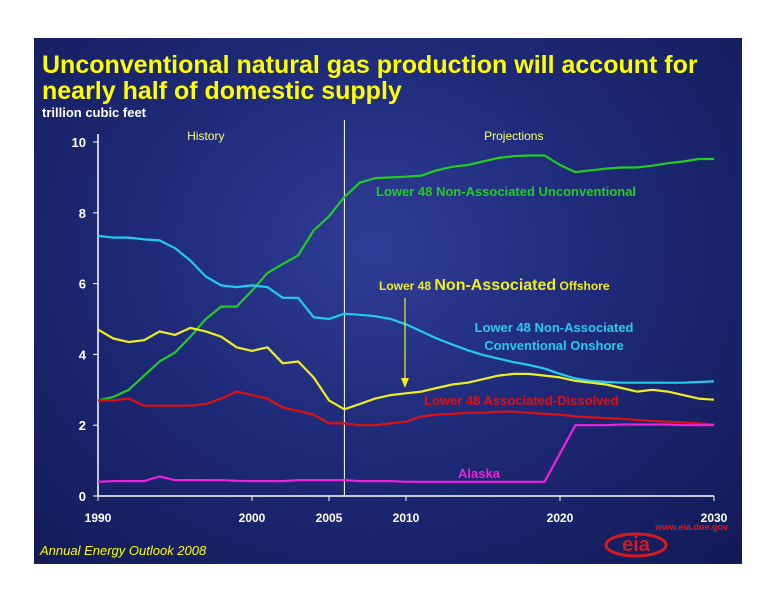 The height and width of the screenshot is (600, 776). Describe the element at coordinates (553, 345) in the screenshot. I see `annotation-line: Conventional Onshore` at that location.